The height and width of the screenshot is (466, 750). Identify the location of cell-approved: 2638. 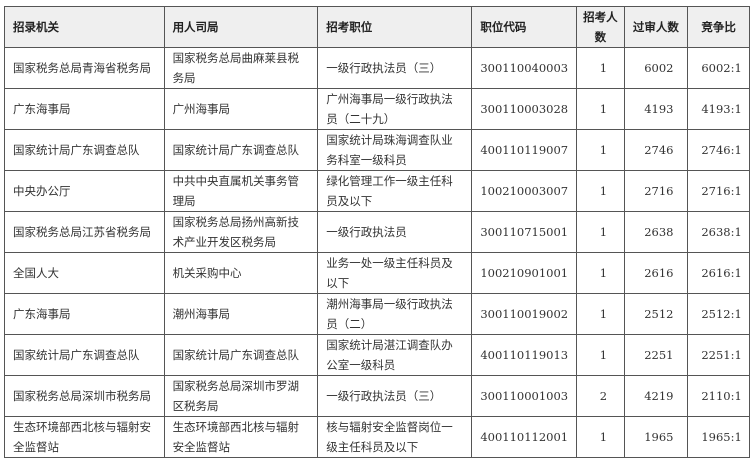
(656, 232).